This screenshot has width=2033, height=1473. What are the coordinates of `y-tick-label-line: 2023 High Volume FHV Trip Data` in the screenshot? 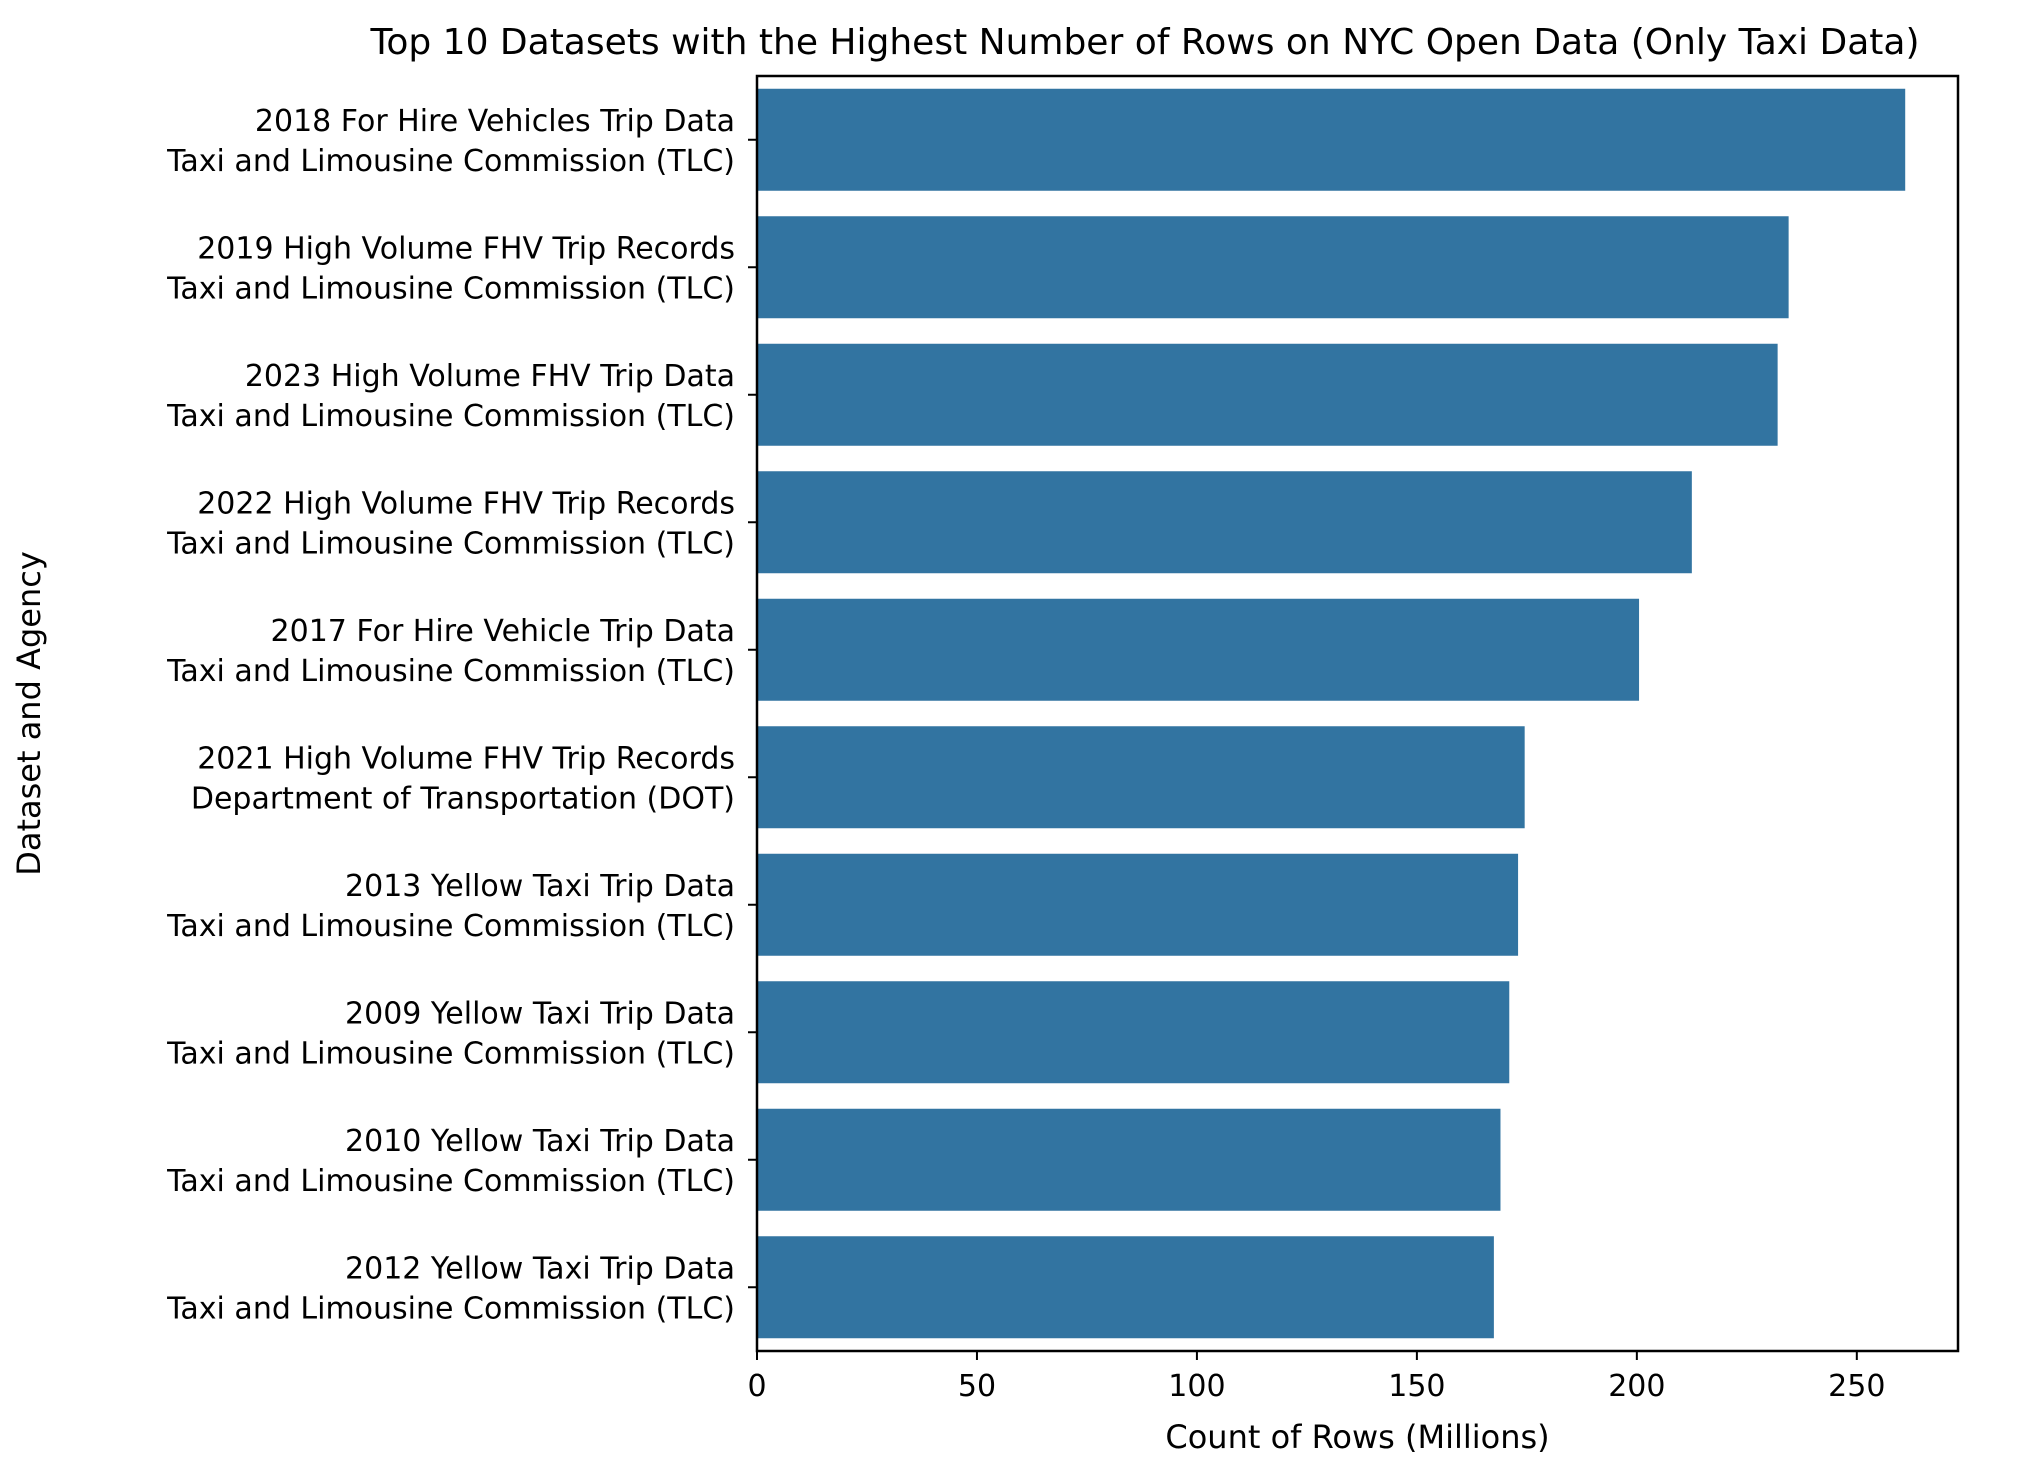 It's located at (490, 376).